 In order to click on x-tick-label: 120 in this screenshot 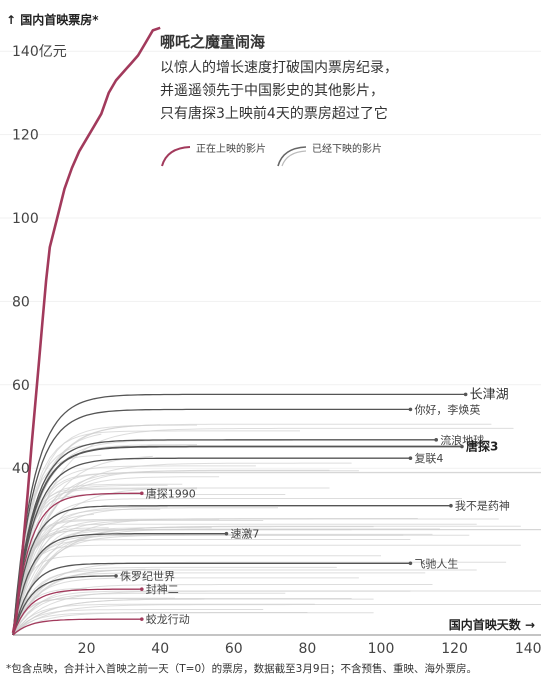, I will do `click(454, 649)`.